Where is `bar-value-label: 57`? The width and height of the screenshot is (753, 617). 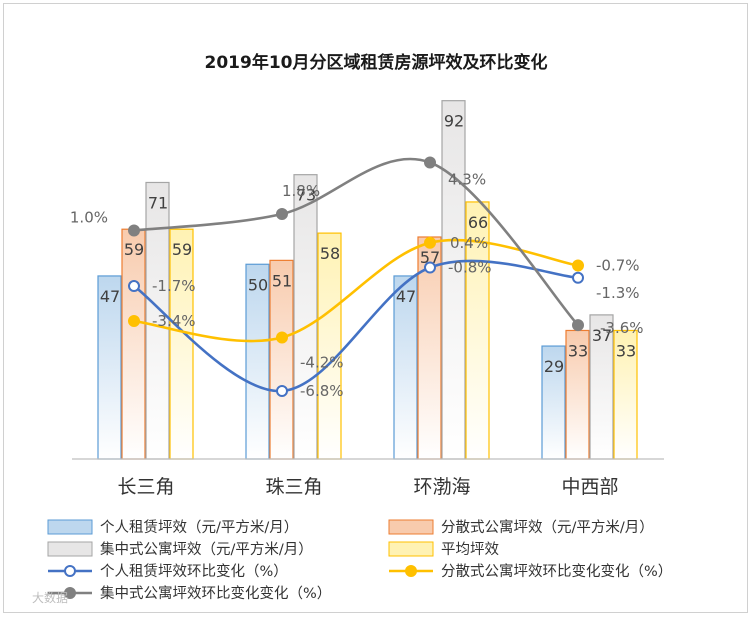 bar-value-label: 57 is located at coordinates (430, 257).